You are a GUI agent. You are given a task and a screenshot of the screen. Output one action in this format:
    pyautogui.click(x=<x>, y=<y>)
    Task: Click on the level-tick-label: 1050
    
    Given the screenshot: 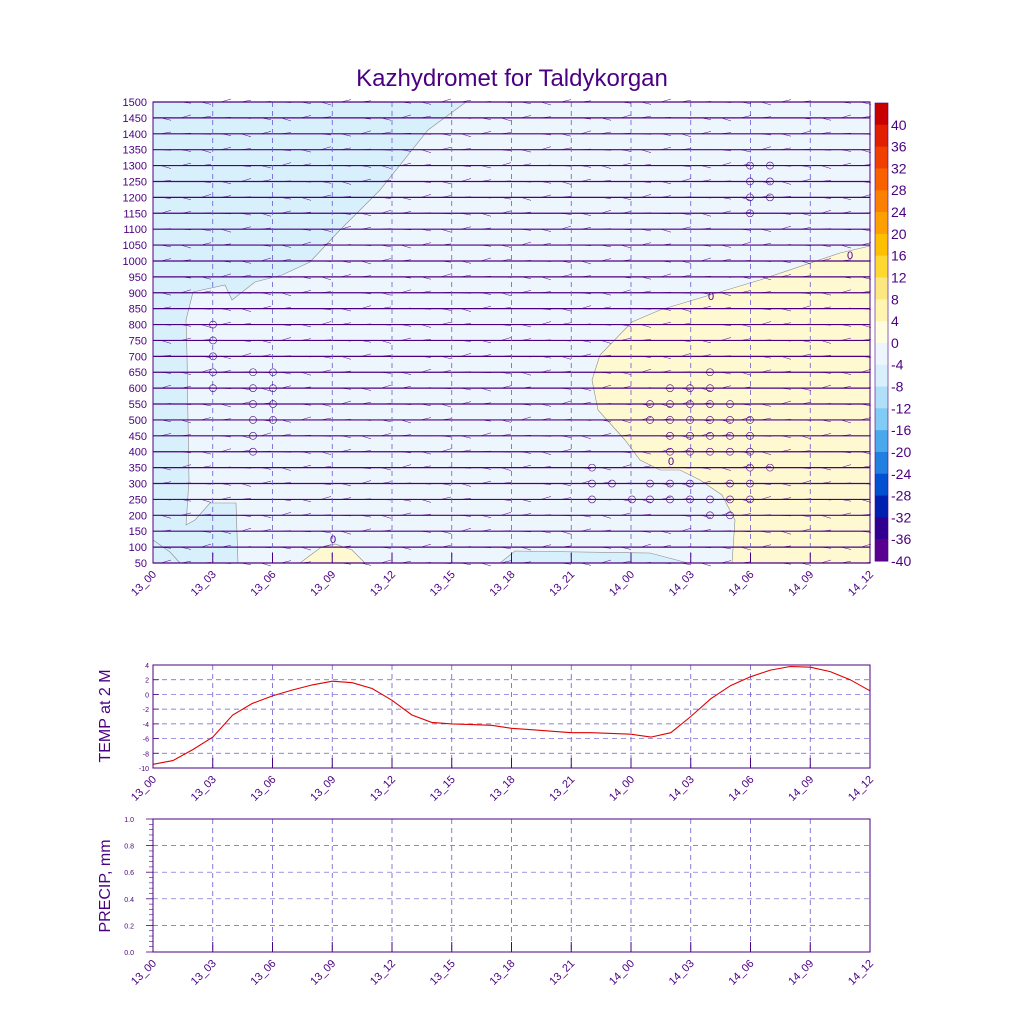 What is the action you would take?
    pyautogui.click(x=135, y=246)
    